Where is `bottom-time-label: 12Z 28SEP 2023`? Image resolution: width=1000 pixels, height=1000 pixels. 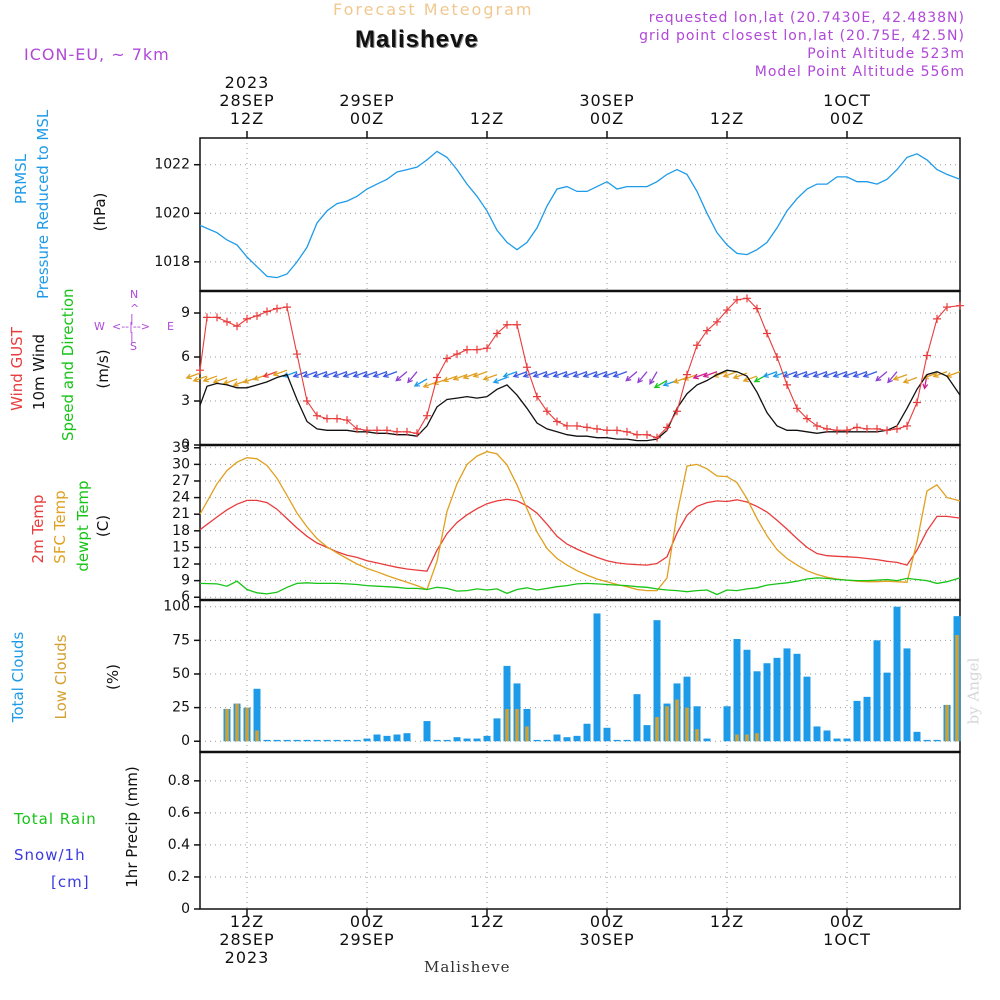
bottom-time-label: 12Z 28SEP 2023 is located at coordinates (247, 940).